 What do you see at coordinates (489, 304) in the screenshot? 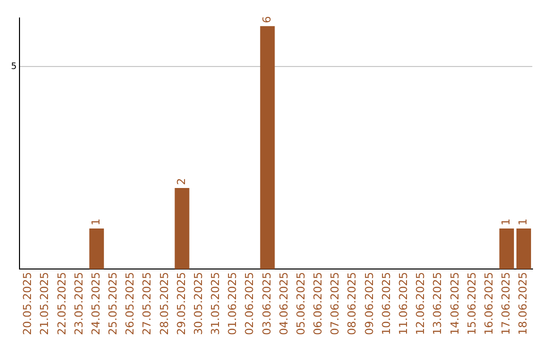
I see `x-tick-label: 16.06.2025` at bounding box center [489, 304].